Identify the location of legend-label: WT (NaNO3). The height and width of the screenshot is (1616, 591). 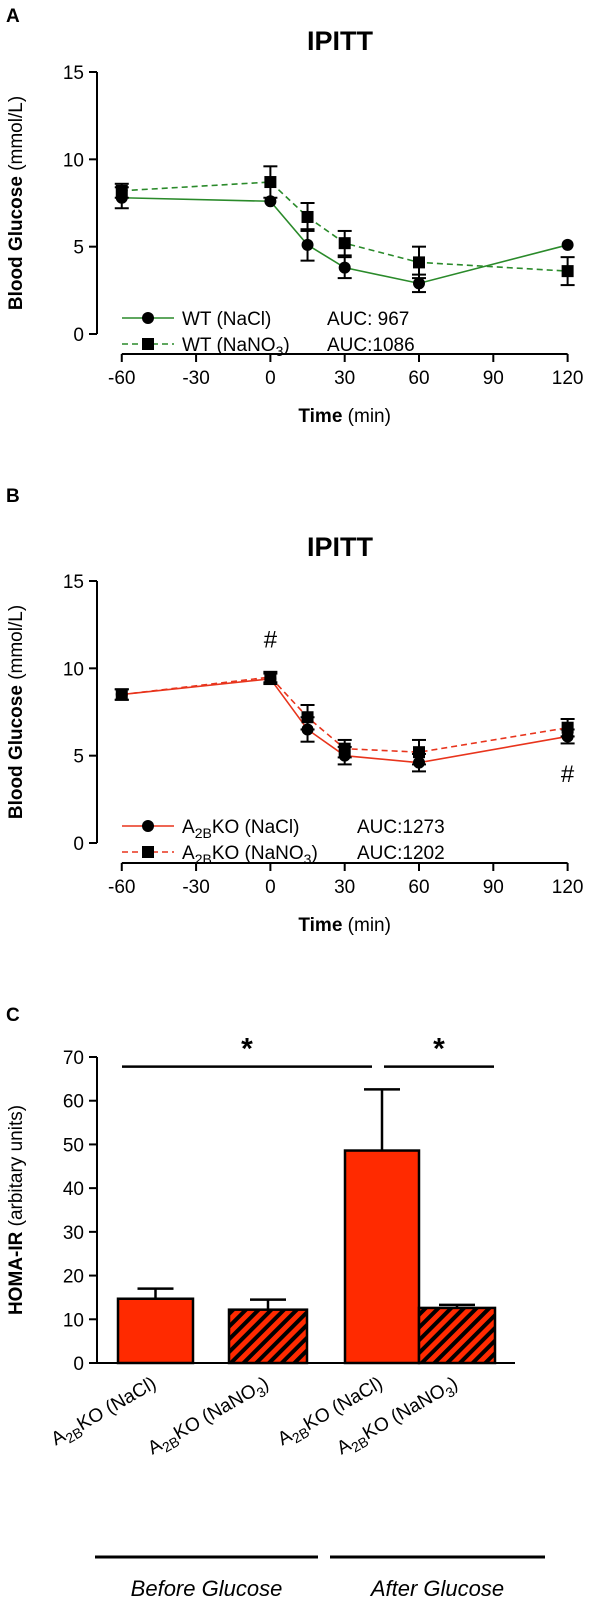
(236, 347).